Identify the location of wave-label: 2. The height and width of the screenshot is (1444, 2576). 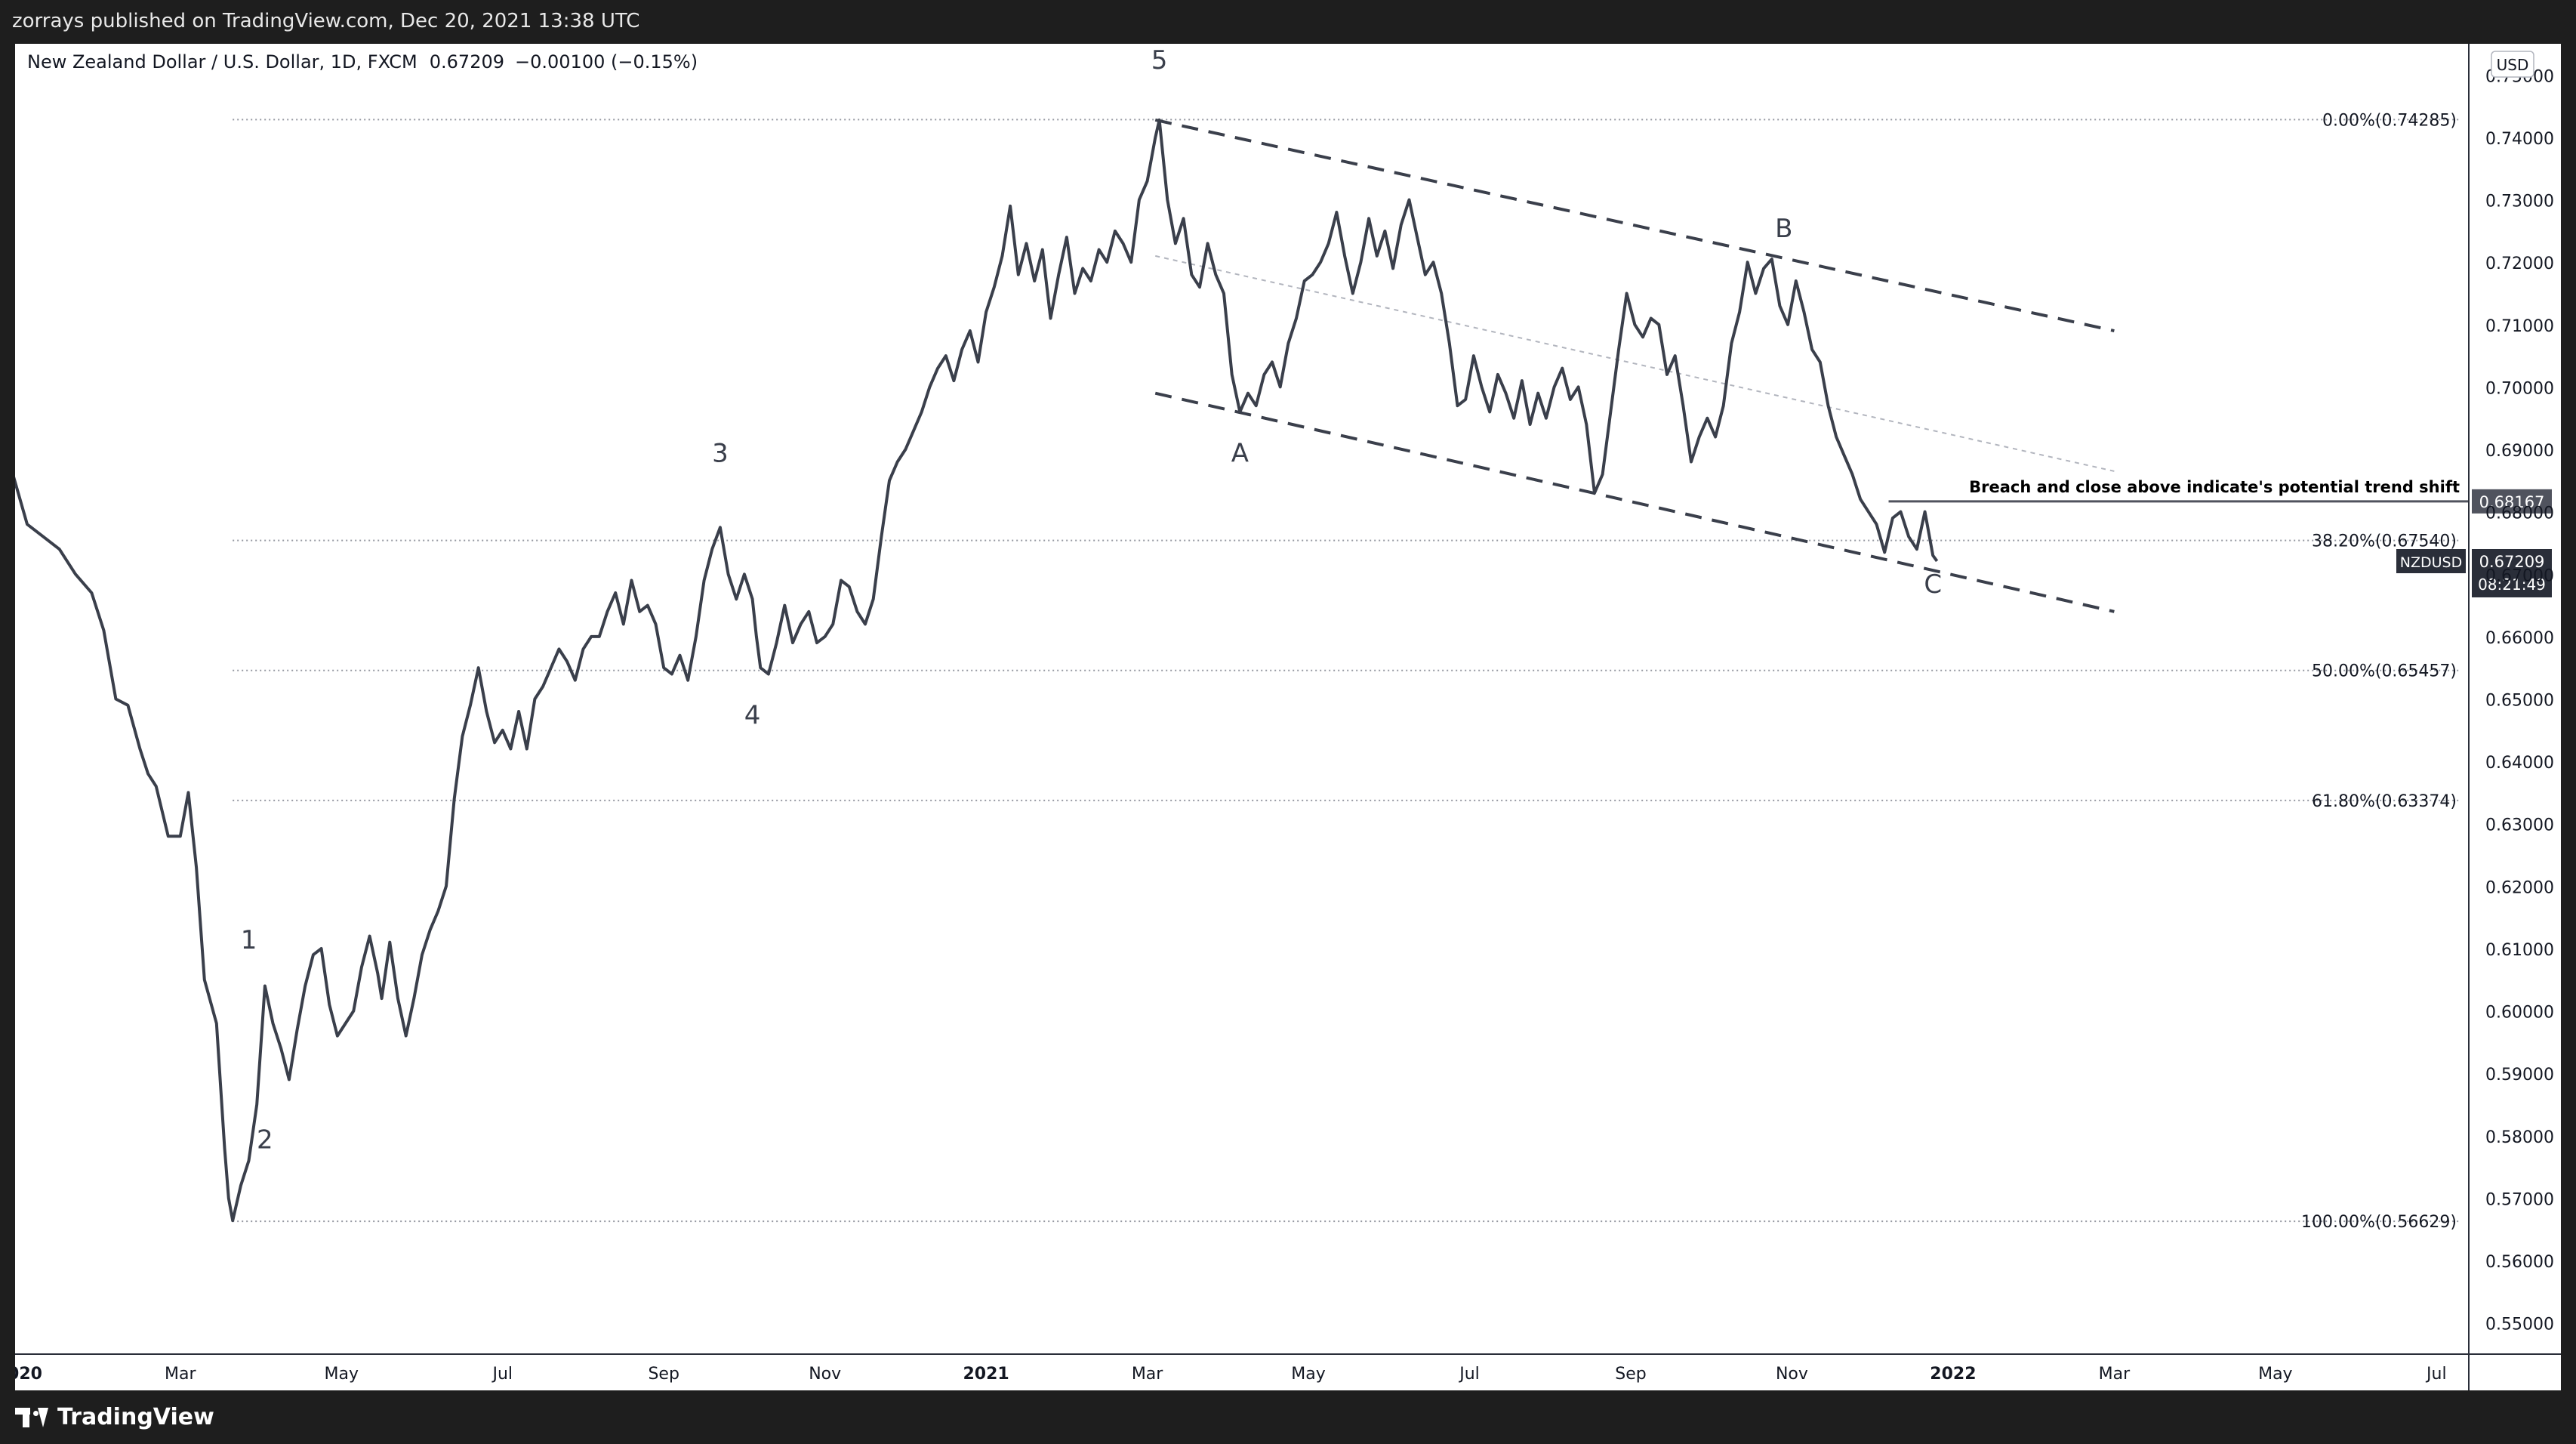
(265, 1140).